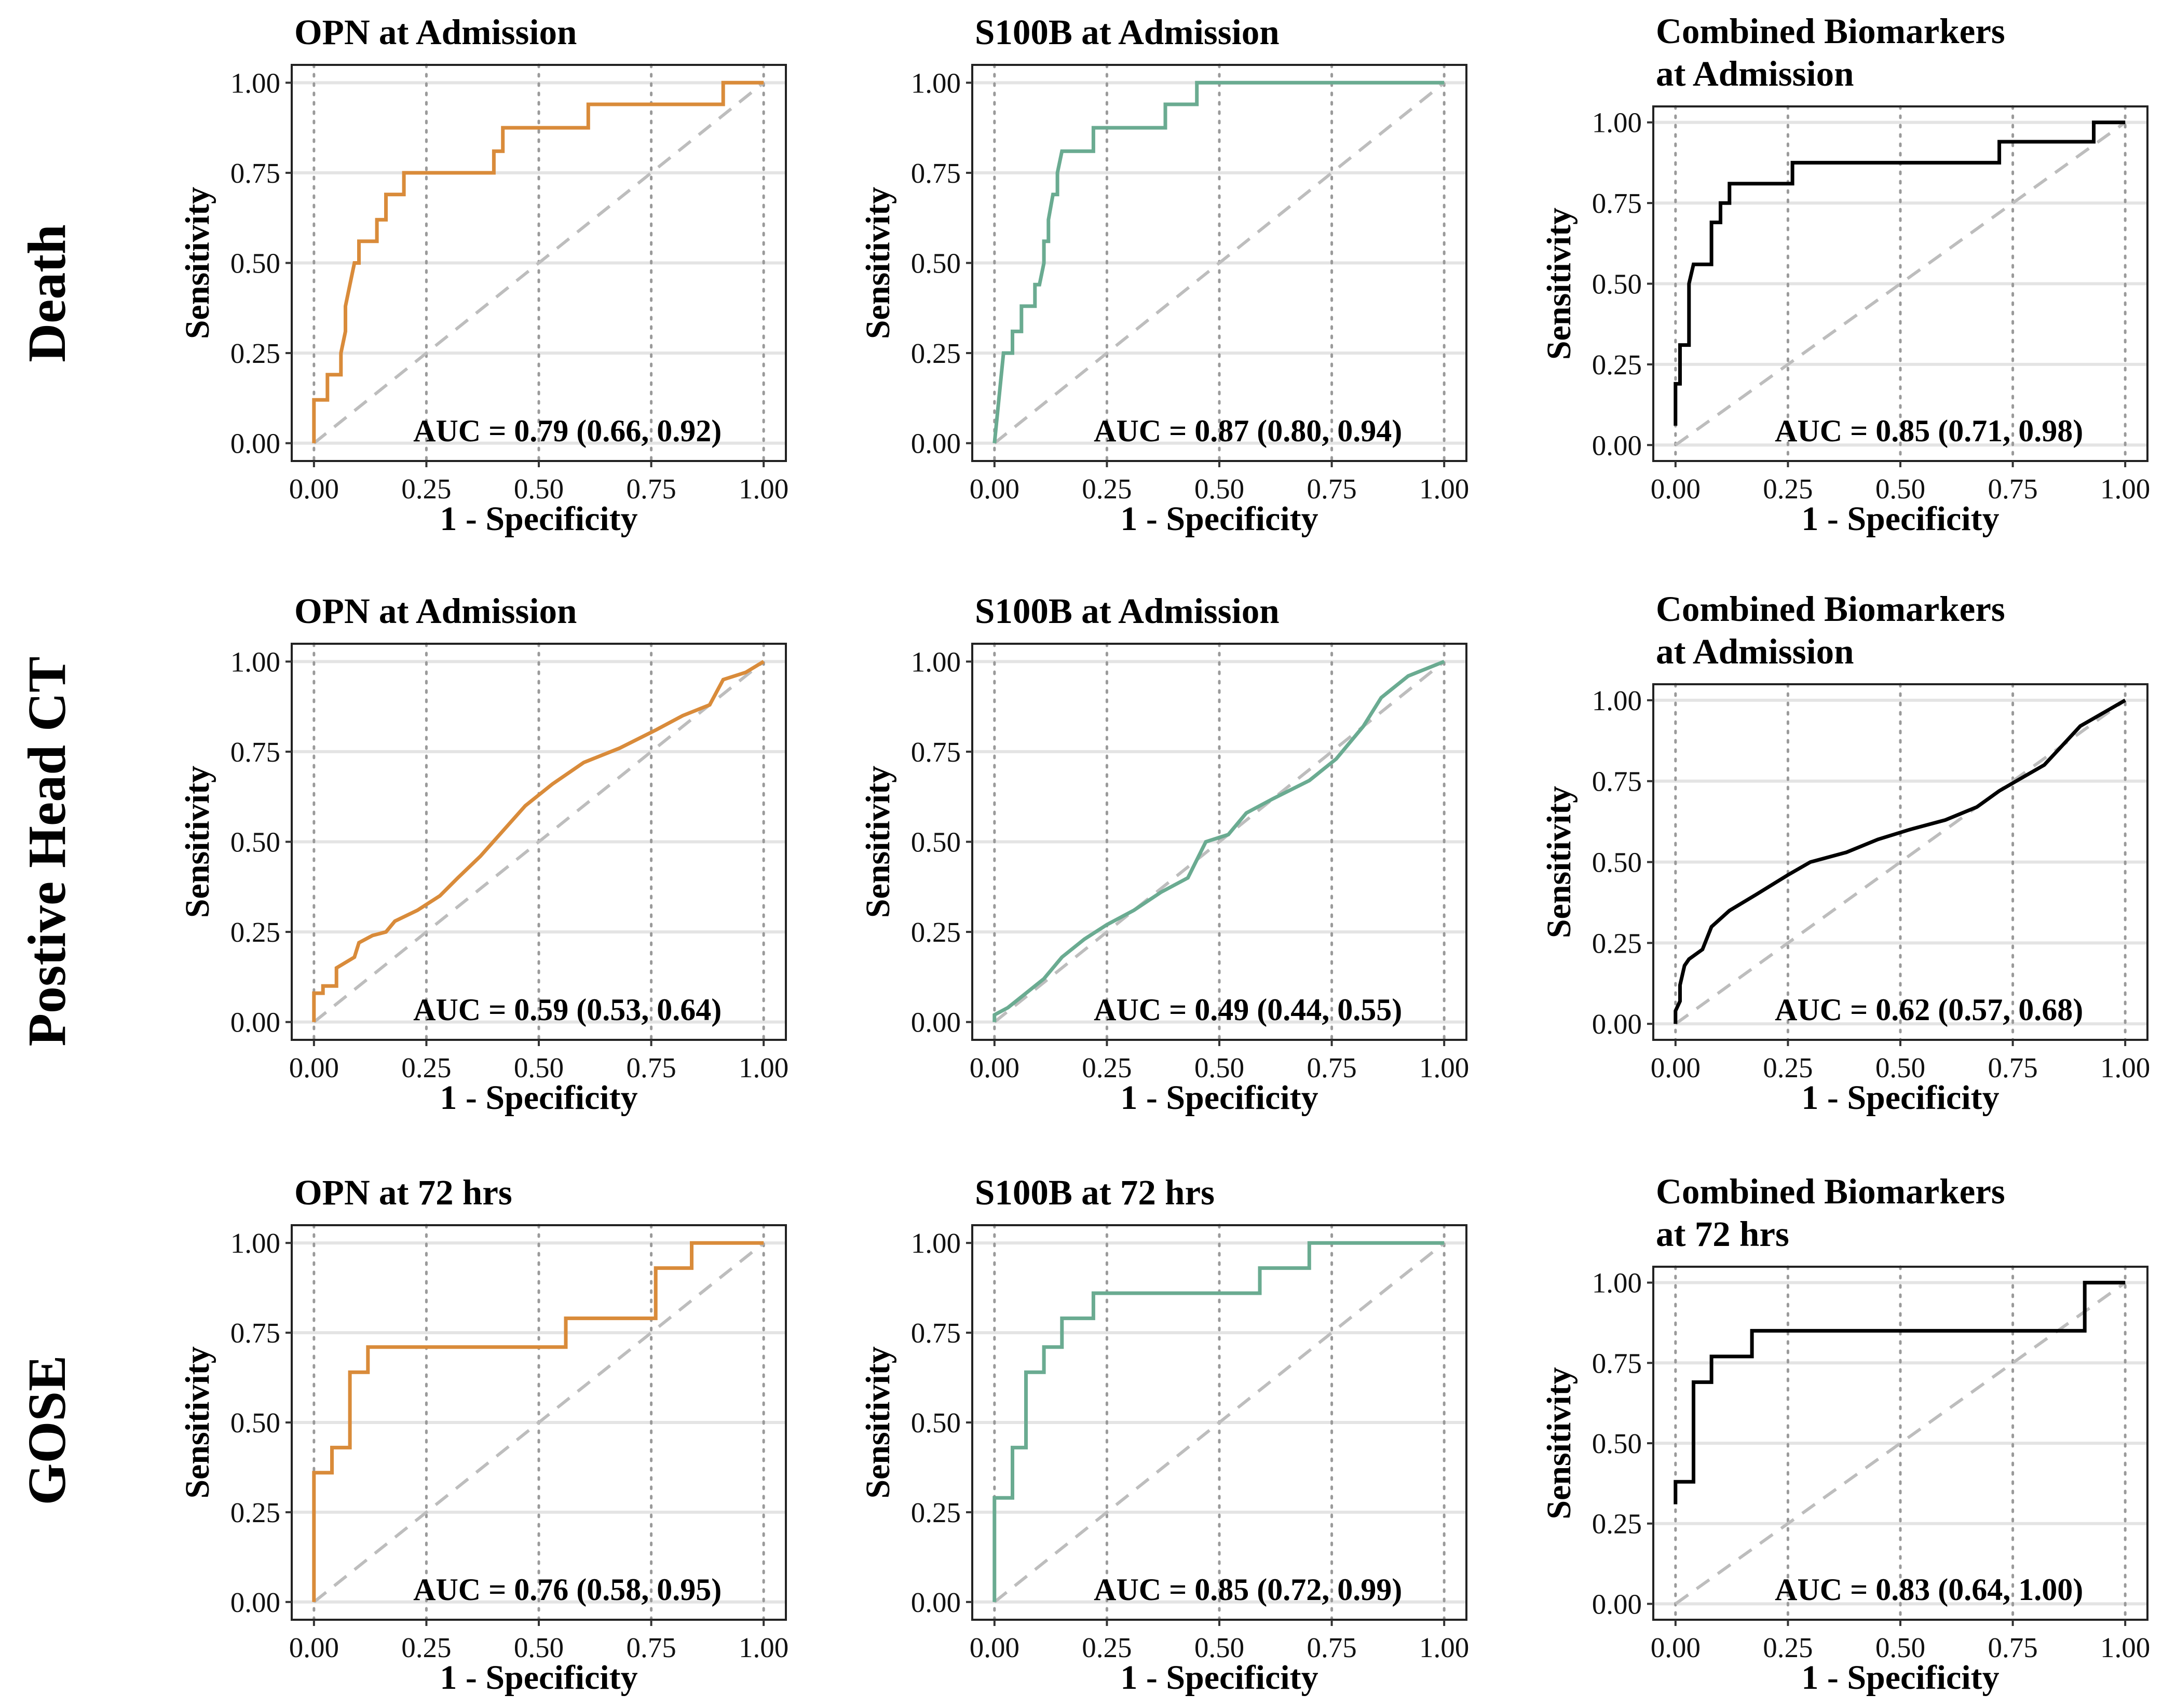 The width and height of the screenshot is (2176, 1708). Describe the element at coordinates (435, 611) in the screenshot. I see `panel-title: OPN at Admission` at that location.